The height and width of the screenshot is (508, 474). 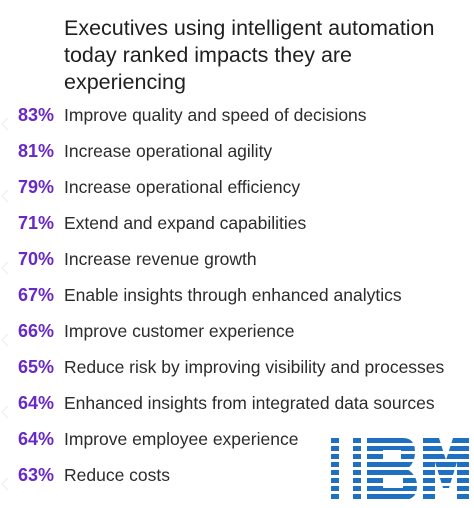 I want to click on ibm-logo, so click(x=400, y=468).